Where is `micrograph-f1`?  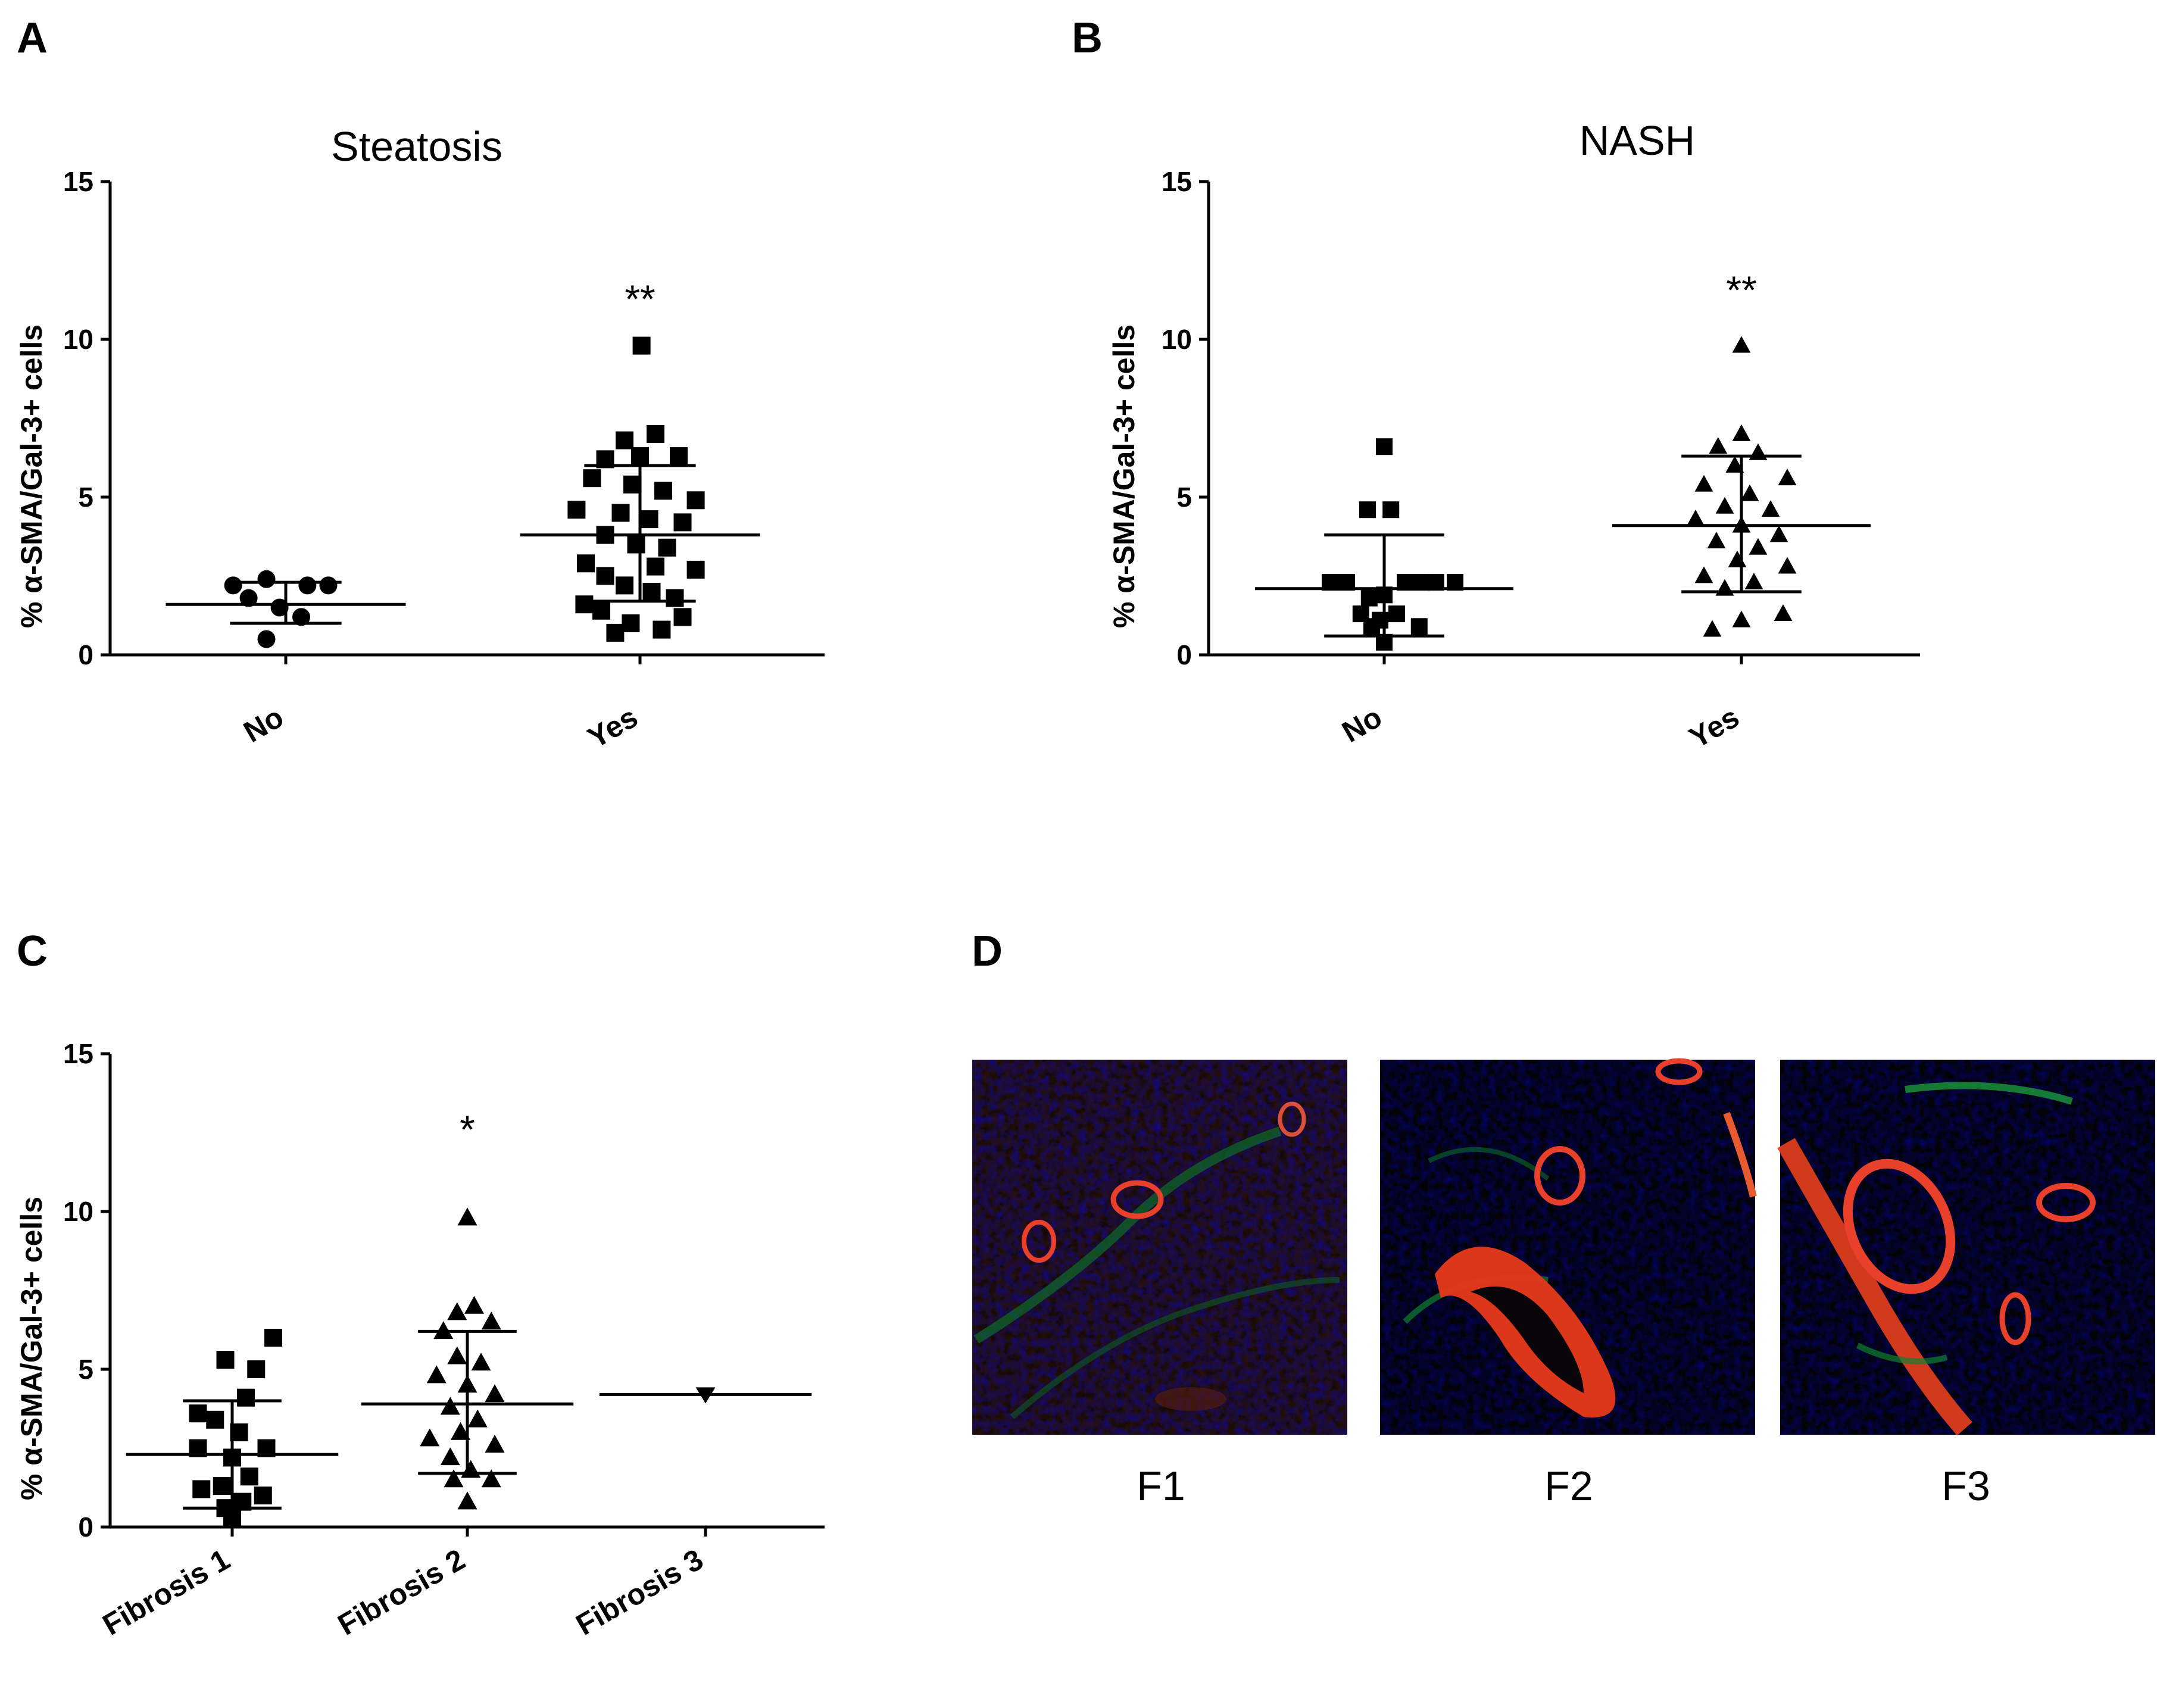
micrograph-f1 is located at coordinates (1159, 1247).